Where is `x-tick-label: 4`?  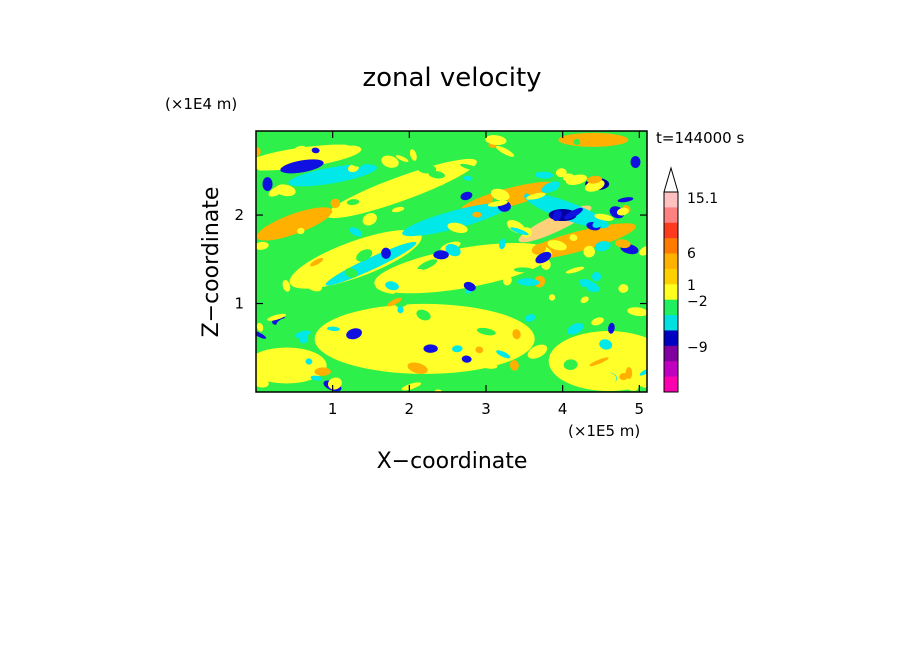
x-tick-label: 4 is located at coordinates (563, 409).